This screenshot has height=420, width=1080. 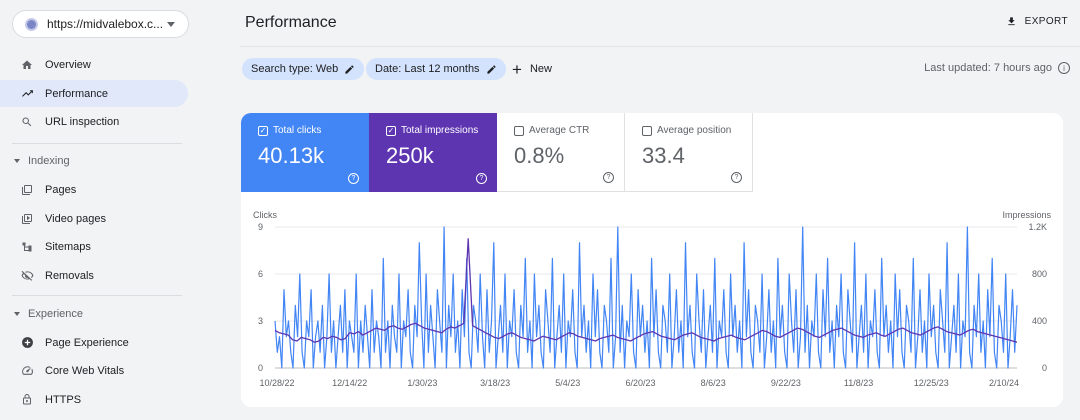 What do you see at coordinates (349, 383) in the screenshot?
I see `x-tick-label: 12/14/22` at bounding box center [349, 383].